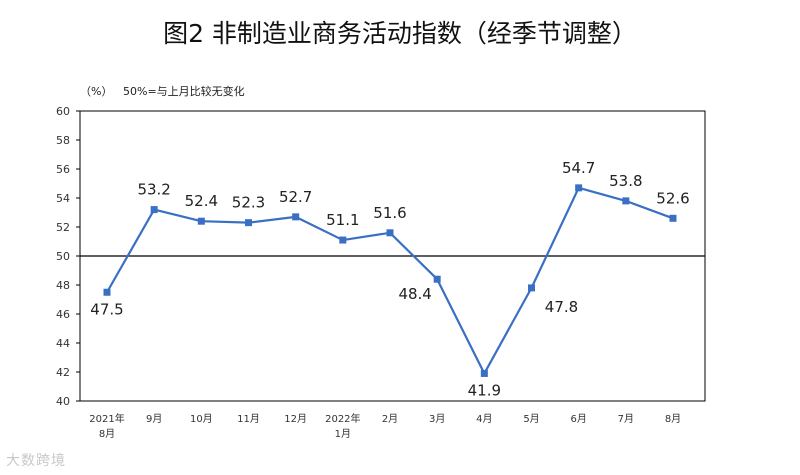  What do you see at coordinates (63, 140) in the screenshot?
I see `y-tick-label: 58` at bounding box center [63, 140].